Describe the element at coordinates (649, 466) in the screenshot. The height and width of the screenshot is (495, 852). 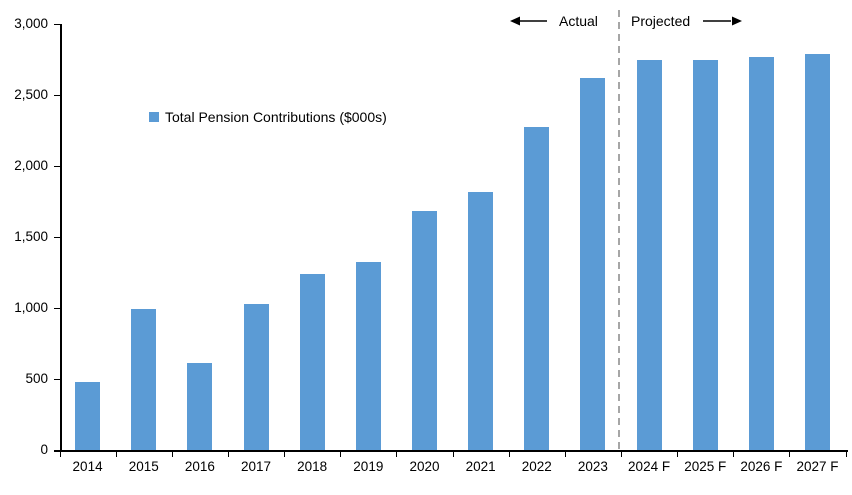
I see `x-axis-tick-label: 2024 F` at that location.